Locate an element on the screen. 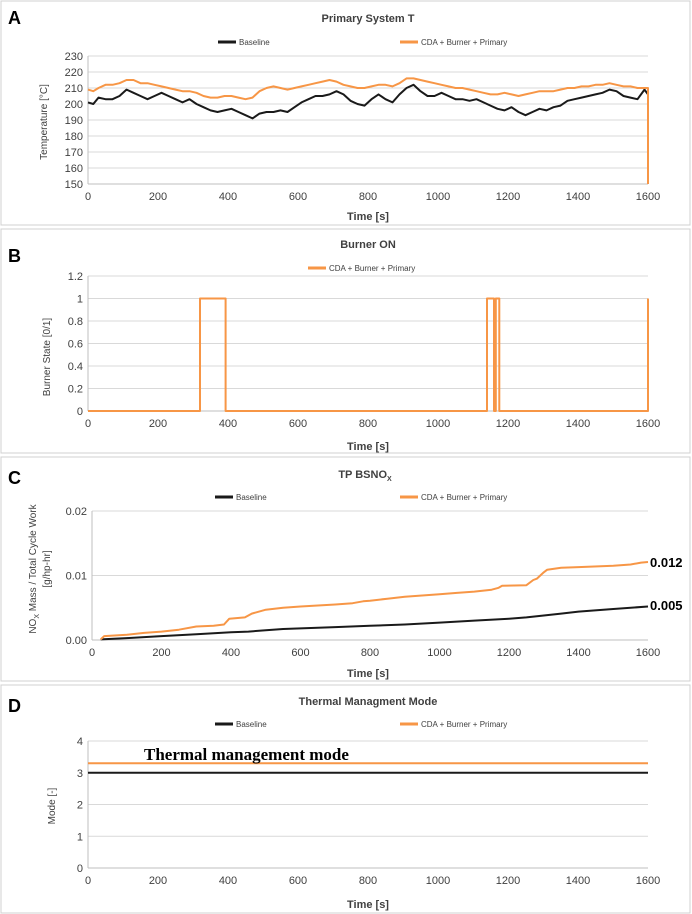  panel-d-title: Thermal Managment Mode is located at coordinates (368, 702).